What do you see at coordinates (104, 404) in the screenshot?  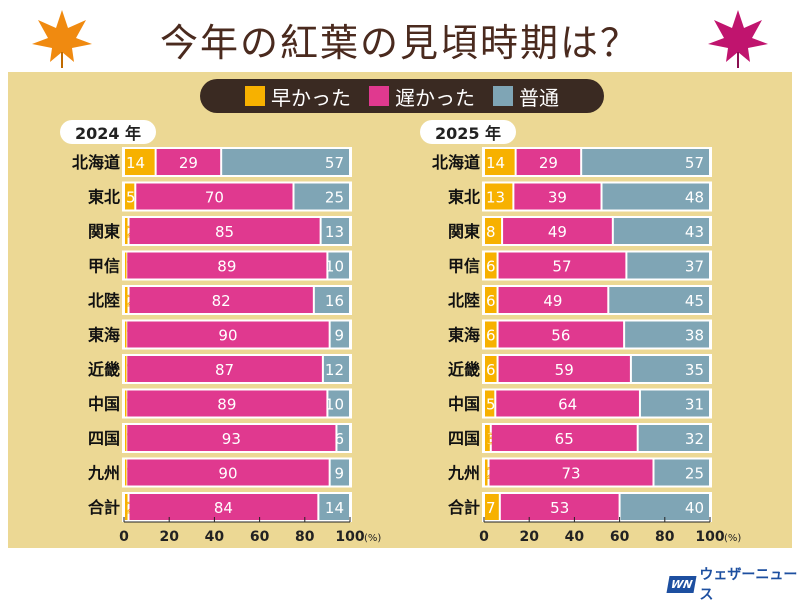 I see `category-label: 中国` at bounding box center [104, 404].